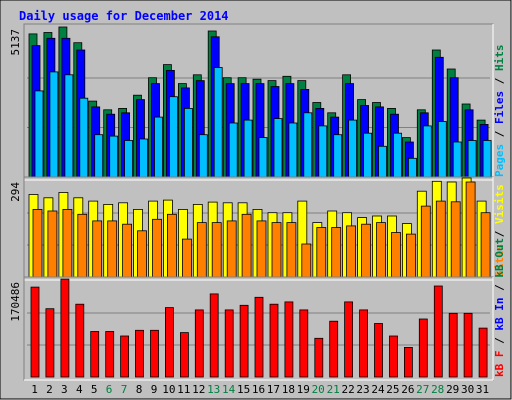 The height and width of the screenshot is (400, 512). Describe the element at coordinates (333, 389) in the screenshot. I see `x-tick-label: 21` at that location.